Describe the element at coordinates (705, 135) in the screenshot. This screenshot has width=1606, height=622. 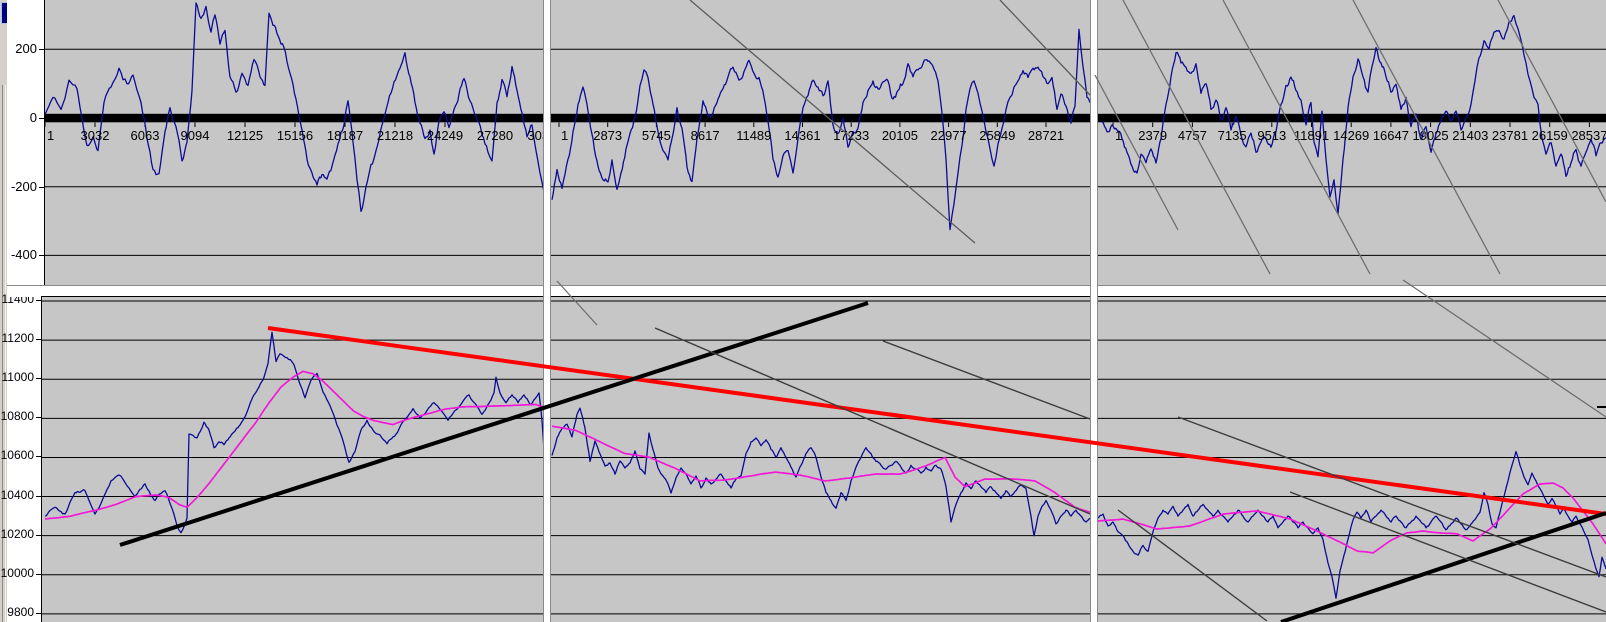
I see `x-axis-tick-label: 8617` at that location.